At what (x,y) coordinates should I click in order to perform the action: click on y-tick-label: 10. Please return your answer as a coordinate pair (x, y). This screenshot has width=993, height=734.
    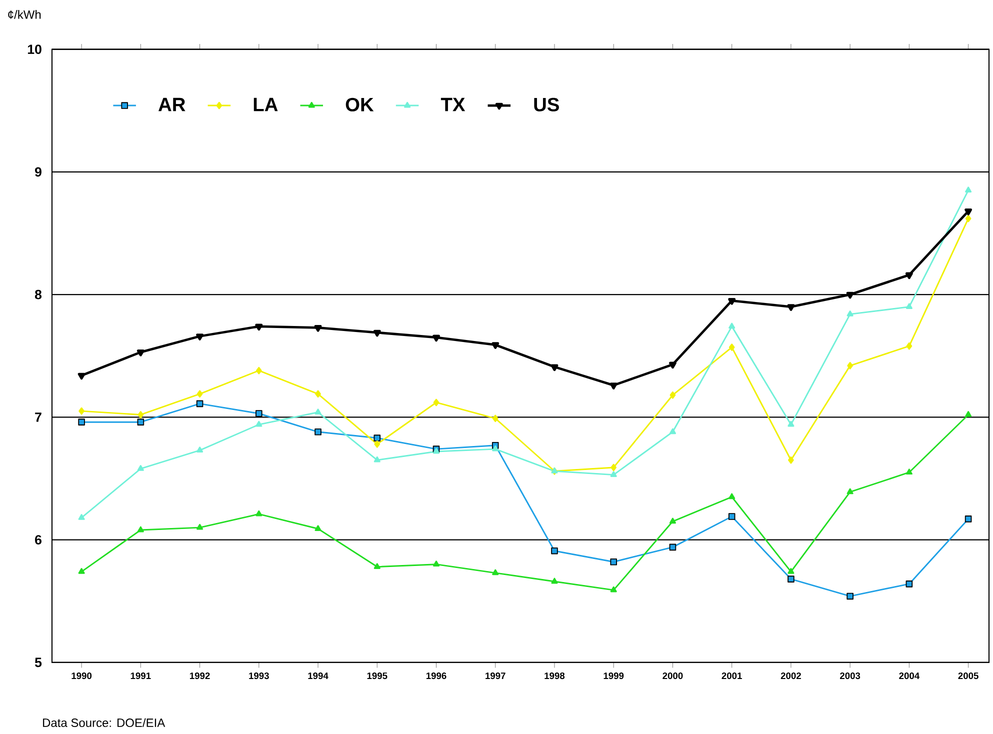
    Looking at the image, I should click on (35, 49).